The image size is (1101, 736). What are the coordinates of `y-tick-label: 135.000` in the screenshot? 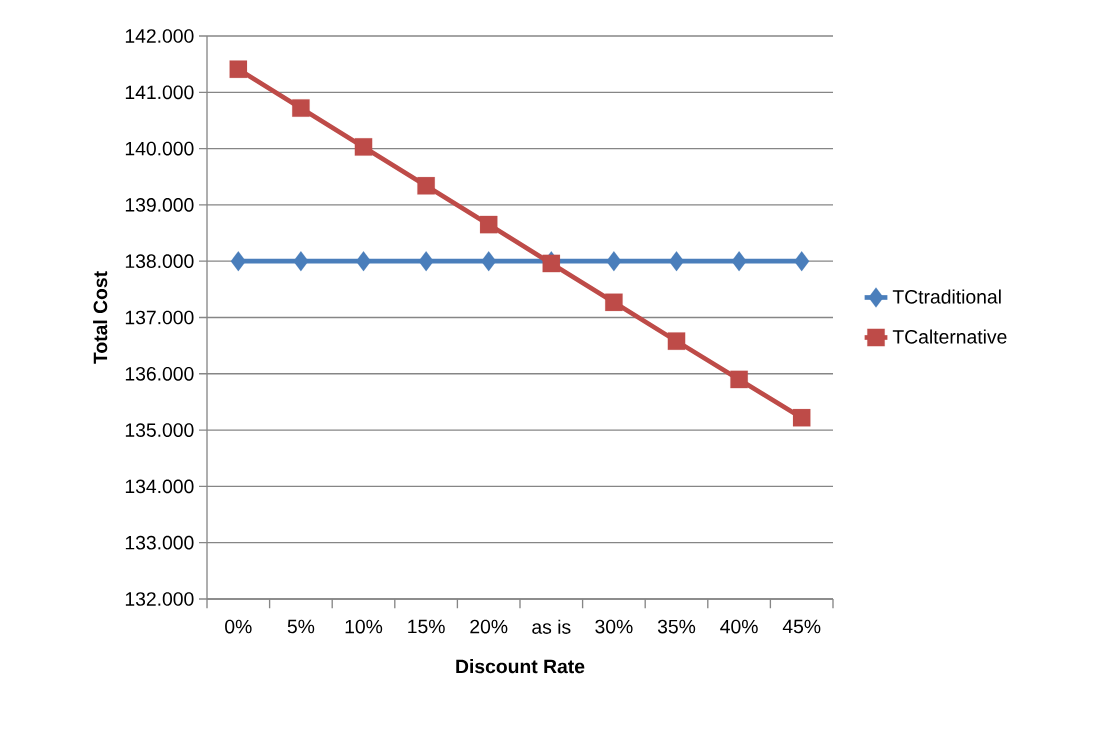 It's located at (159, 430).